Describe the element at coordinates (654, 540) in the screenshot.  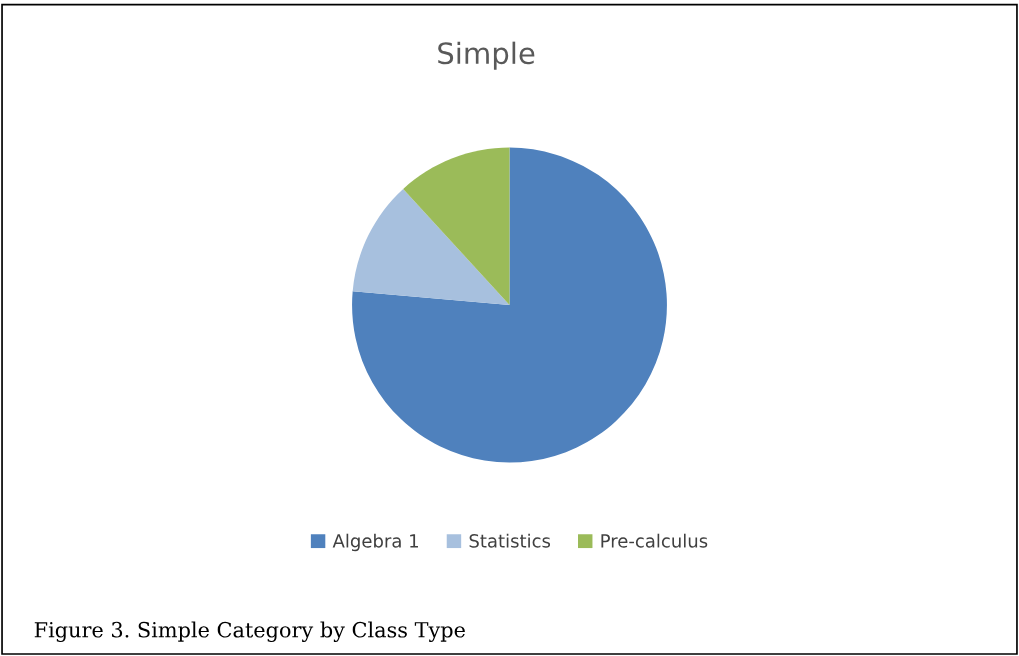
I see `legend-label: Pre-calculus` at that location.